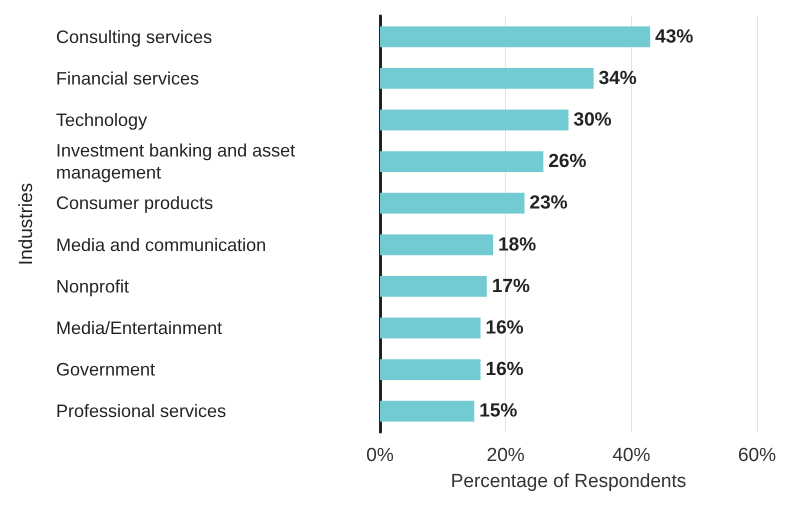 The width and height of the screenshot is (810, 515). Describe the element at coordinates (135, 203) in the screenshot. I see `y-tick-label: Consumer products` at that location.